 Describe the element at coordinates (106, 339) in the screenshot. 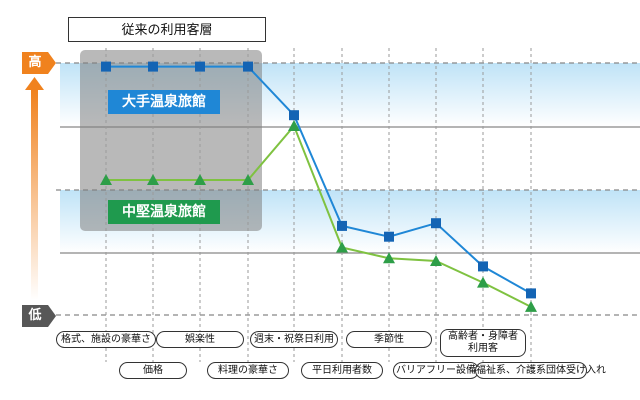

I see `category-label-0: 格式、施設の豪華さ` at that location.